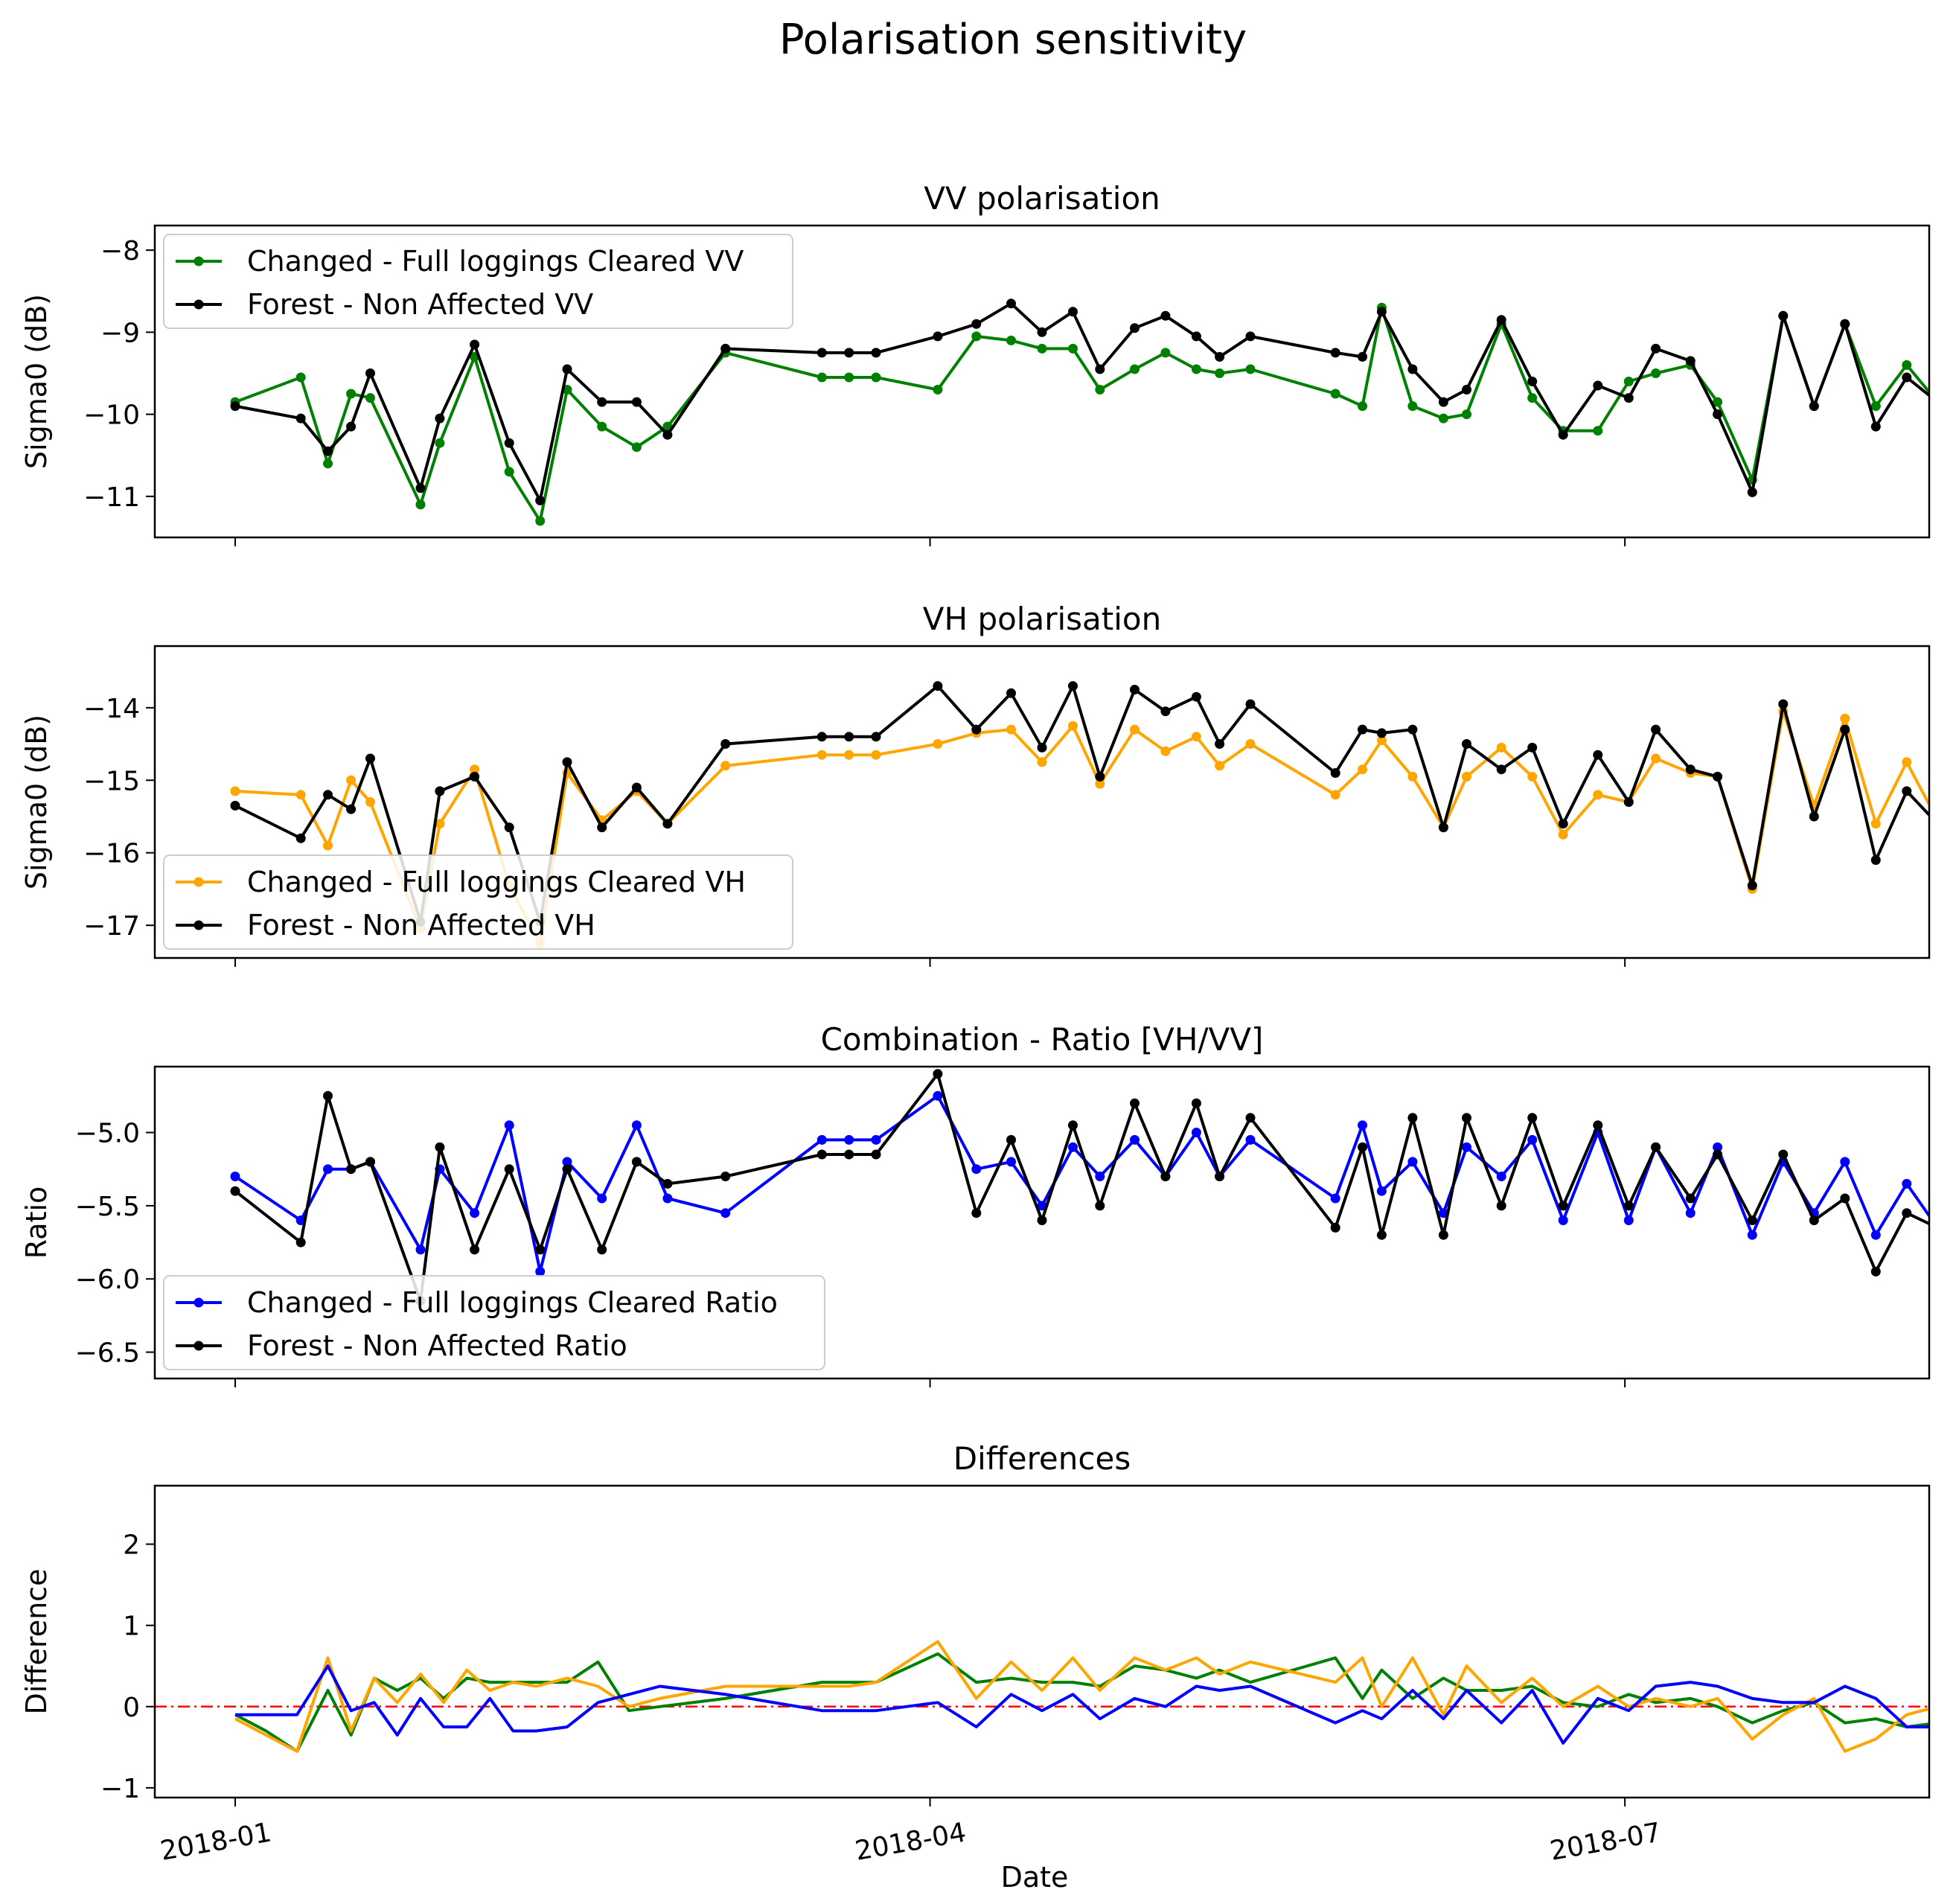 The height and width of the screenshot is (1904, 1956). I want to click on legend-box, so click(494, 1322).